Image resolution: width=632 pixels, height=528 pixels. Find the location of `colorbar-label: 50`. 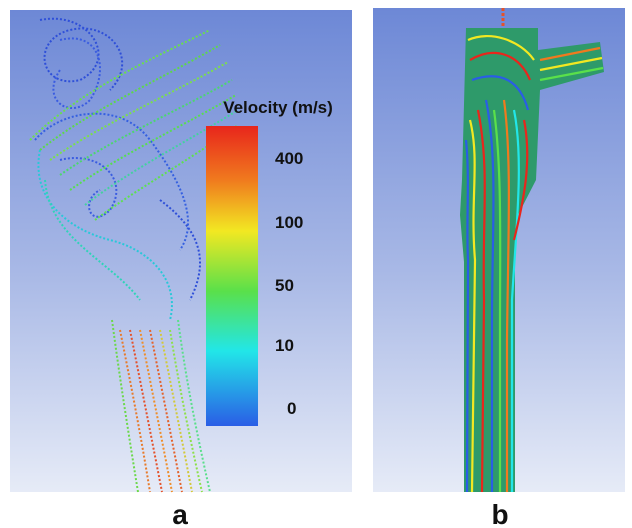

colorbar-label: 50 is located at coordinates (284, 285).